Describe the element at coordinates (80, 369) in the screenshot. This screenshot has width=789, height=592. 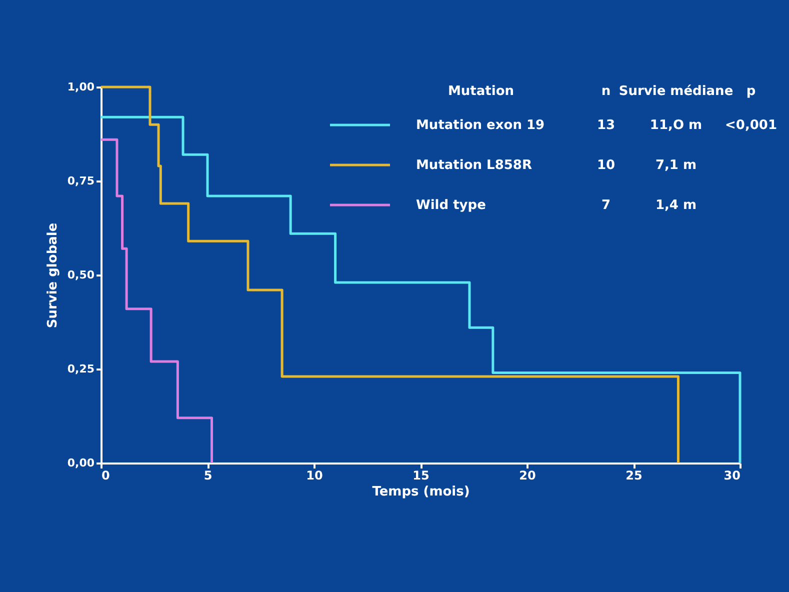
I see `y-tick-label: 0,25` at that location.